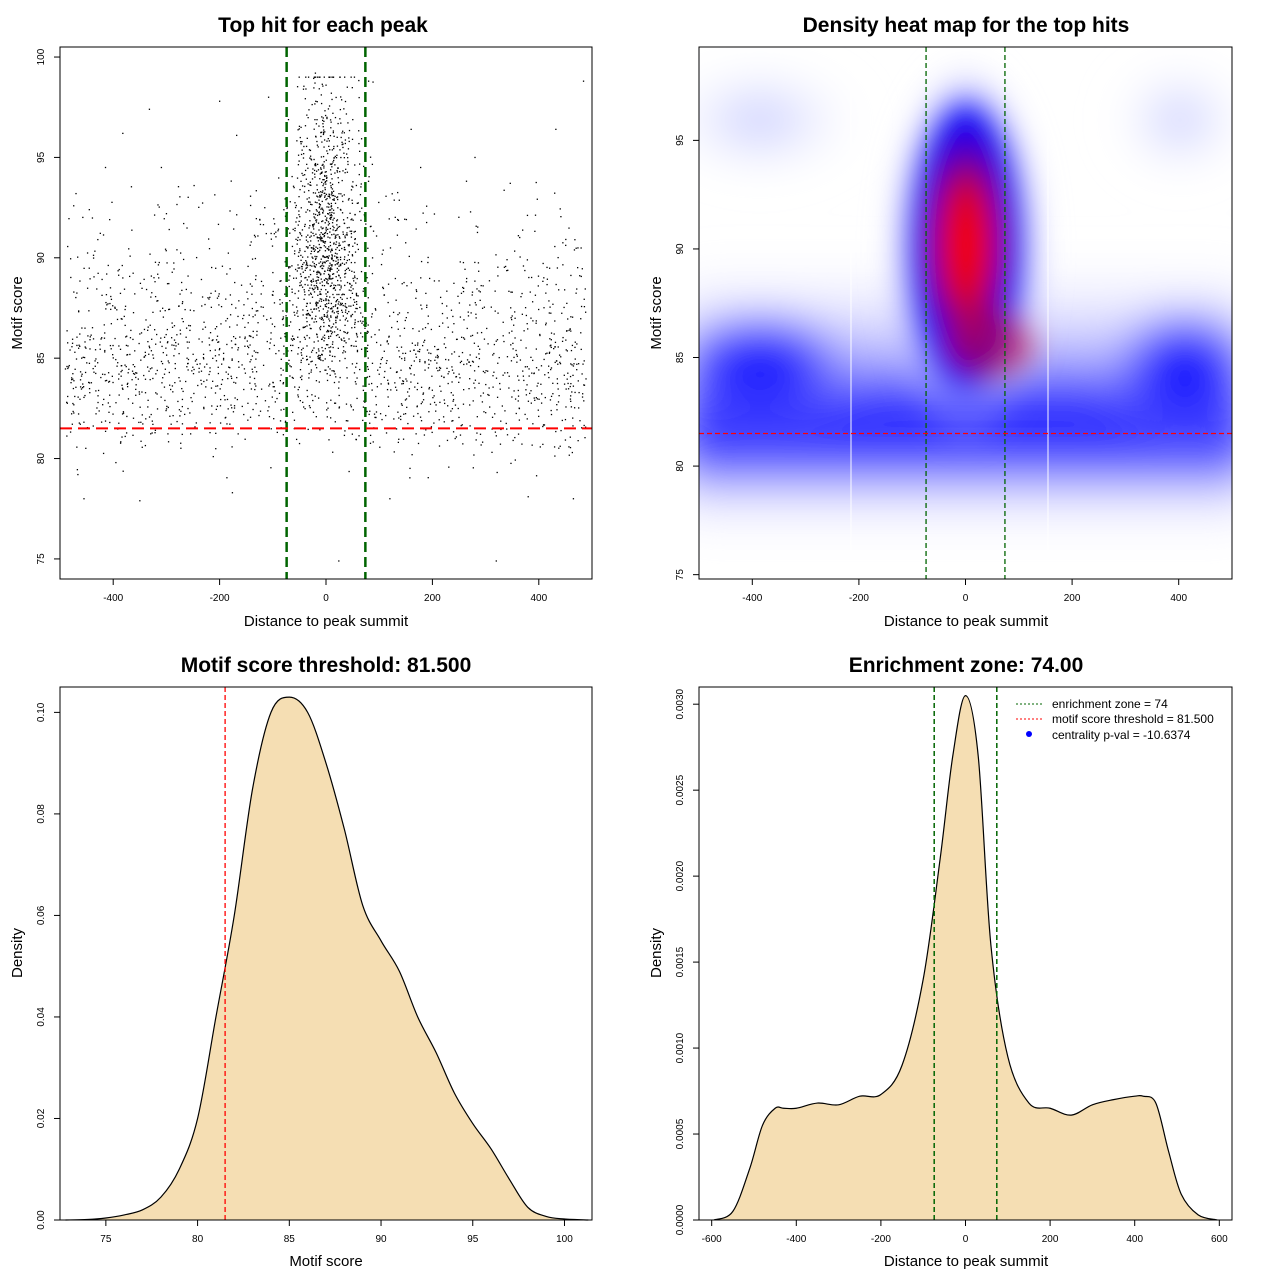  I want to click on y-tick-label: 85, so click(680, 358).